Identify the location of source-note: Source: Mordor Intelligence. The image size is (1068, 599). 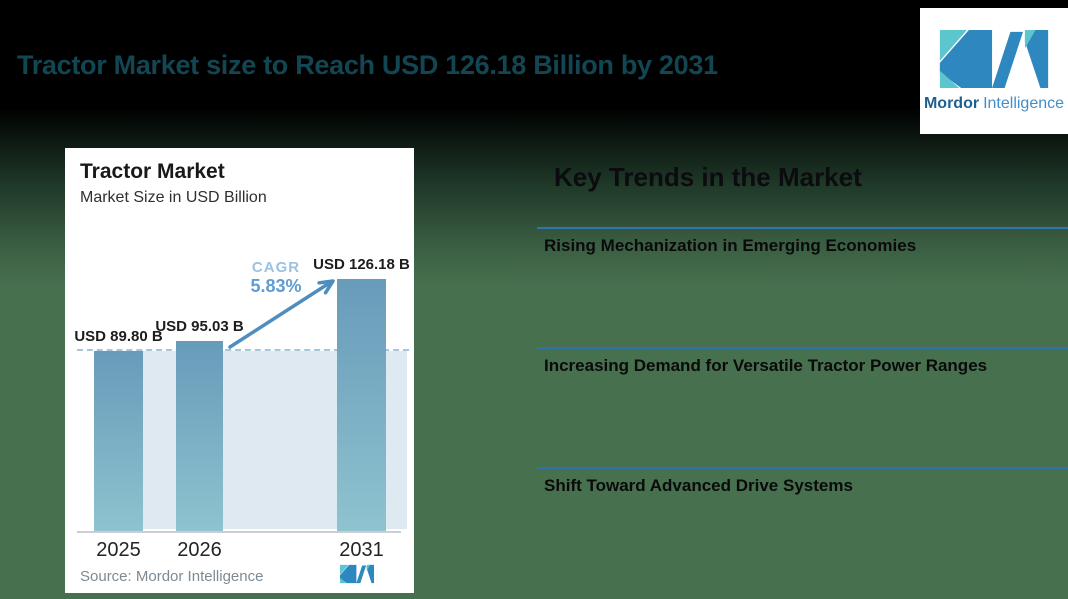
(171, 576).